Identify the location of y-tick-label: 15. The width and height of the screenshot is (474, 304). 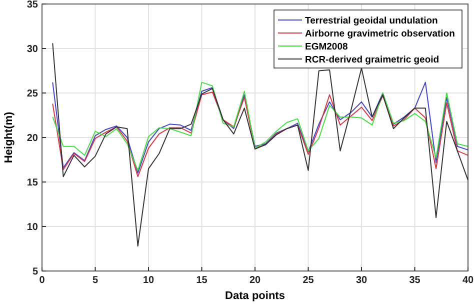
(32, 183).